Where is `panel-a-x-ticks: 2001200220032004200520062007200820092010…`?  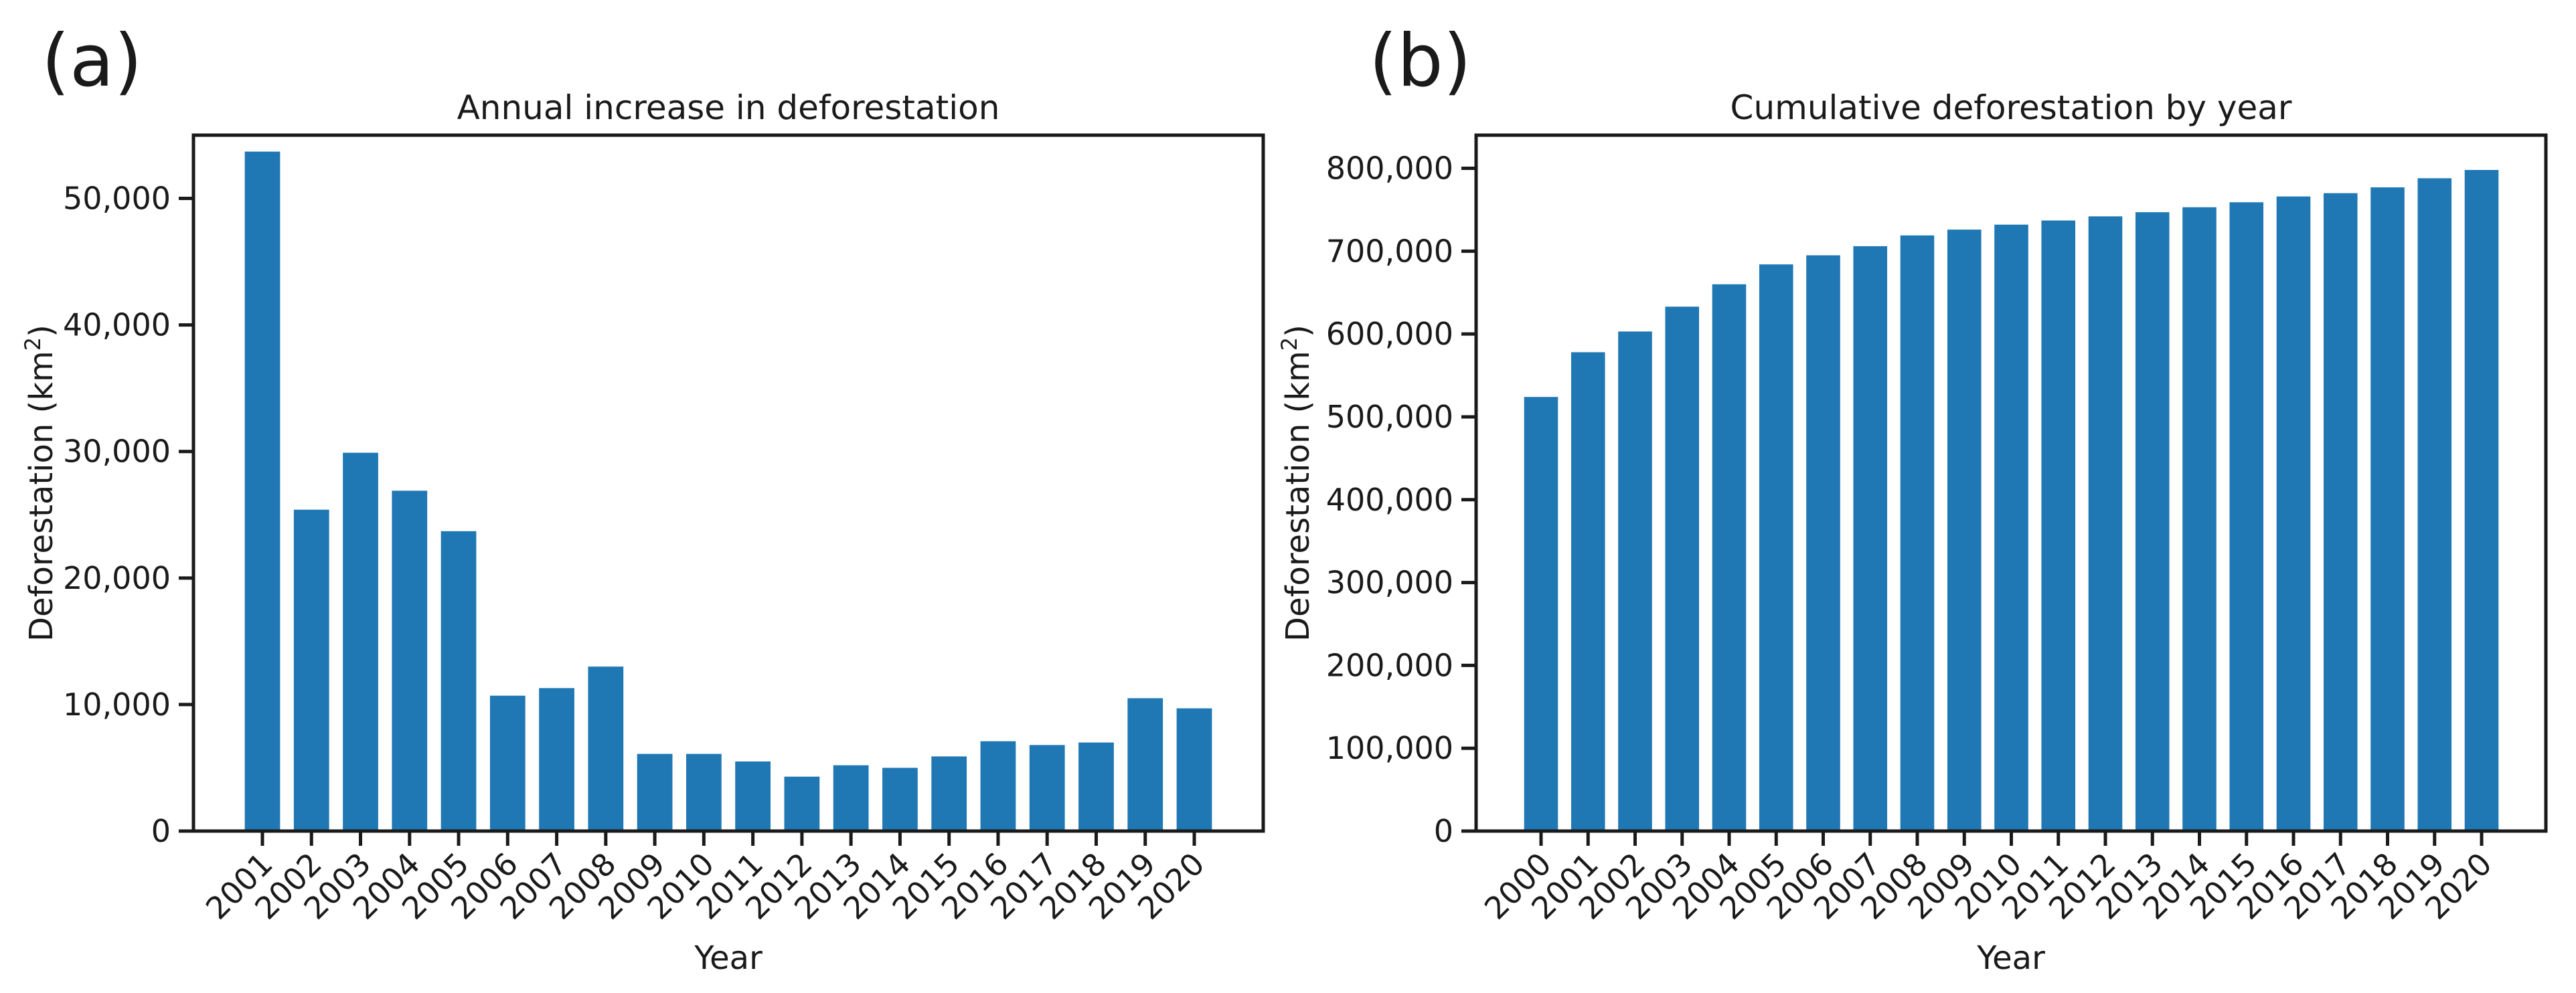
panel-a-x-ticks: 2001200220032004200520062007200820092010… is located at coordinates (706, 879).